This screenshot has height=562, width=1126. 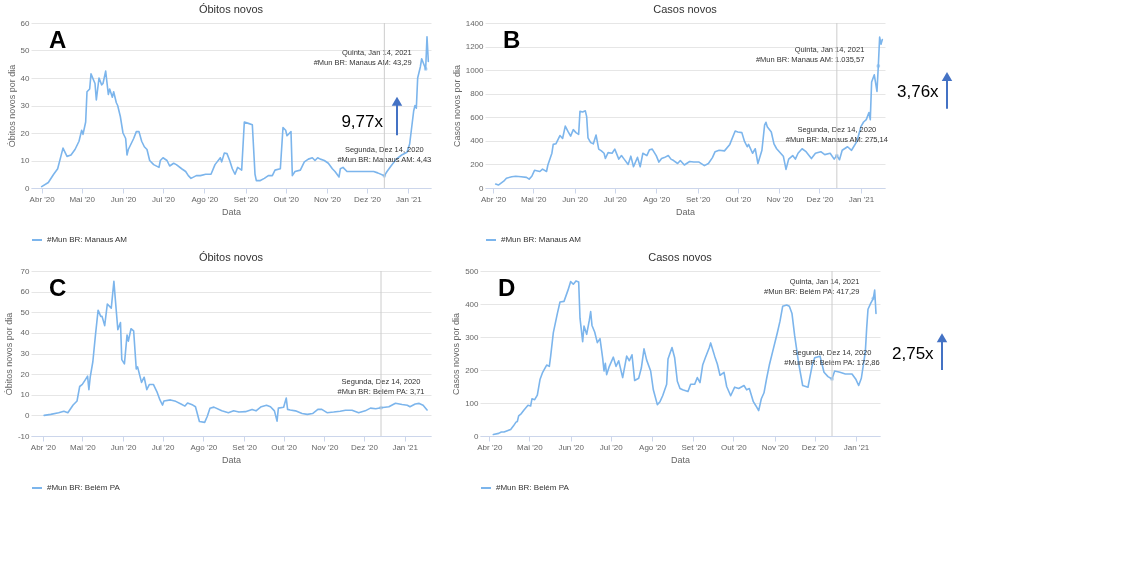 I want to click on text: 2,75x, so click(x=913, y=353).